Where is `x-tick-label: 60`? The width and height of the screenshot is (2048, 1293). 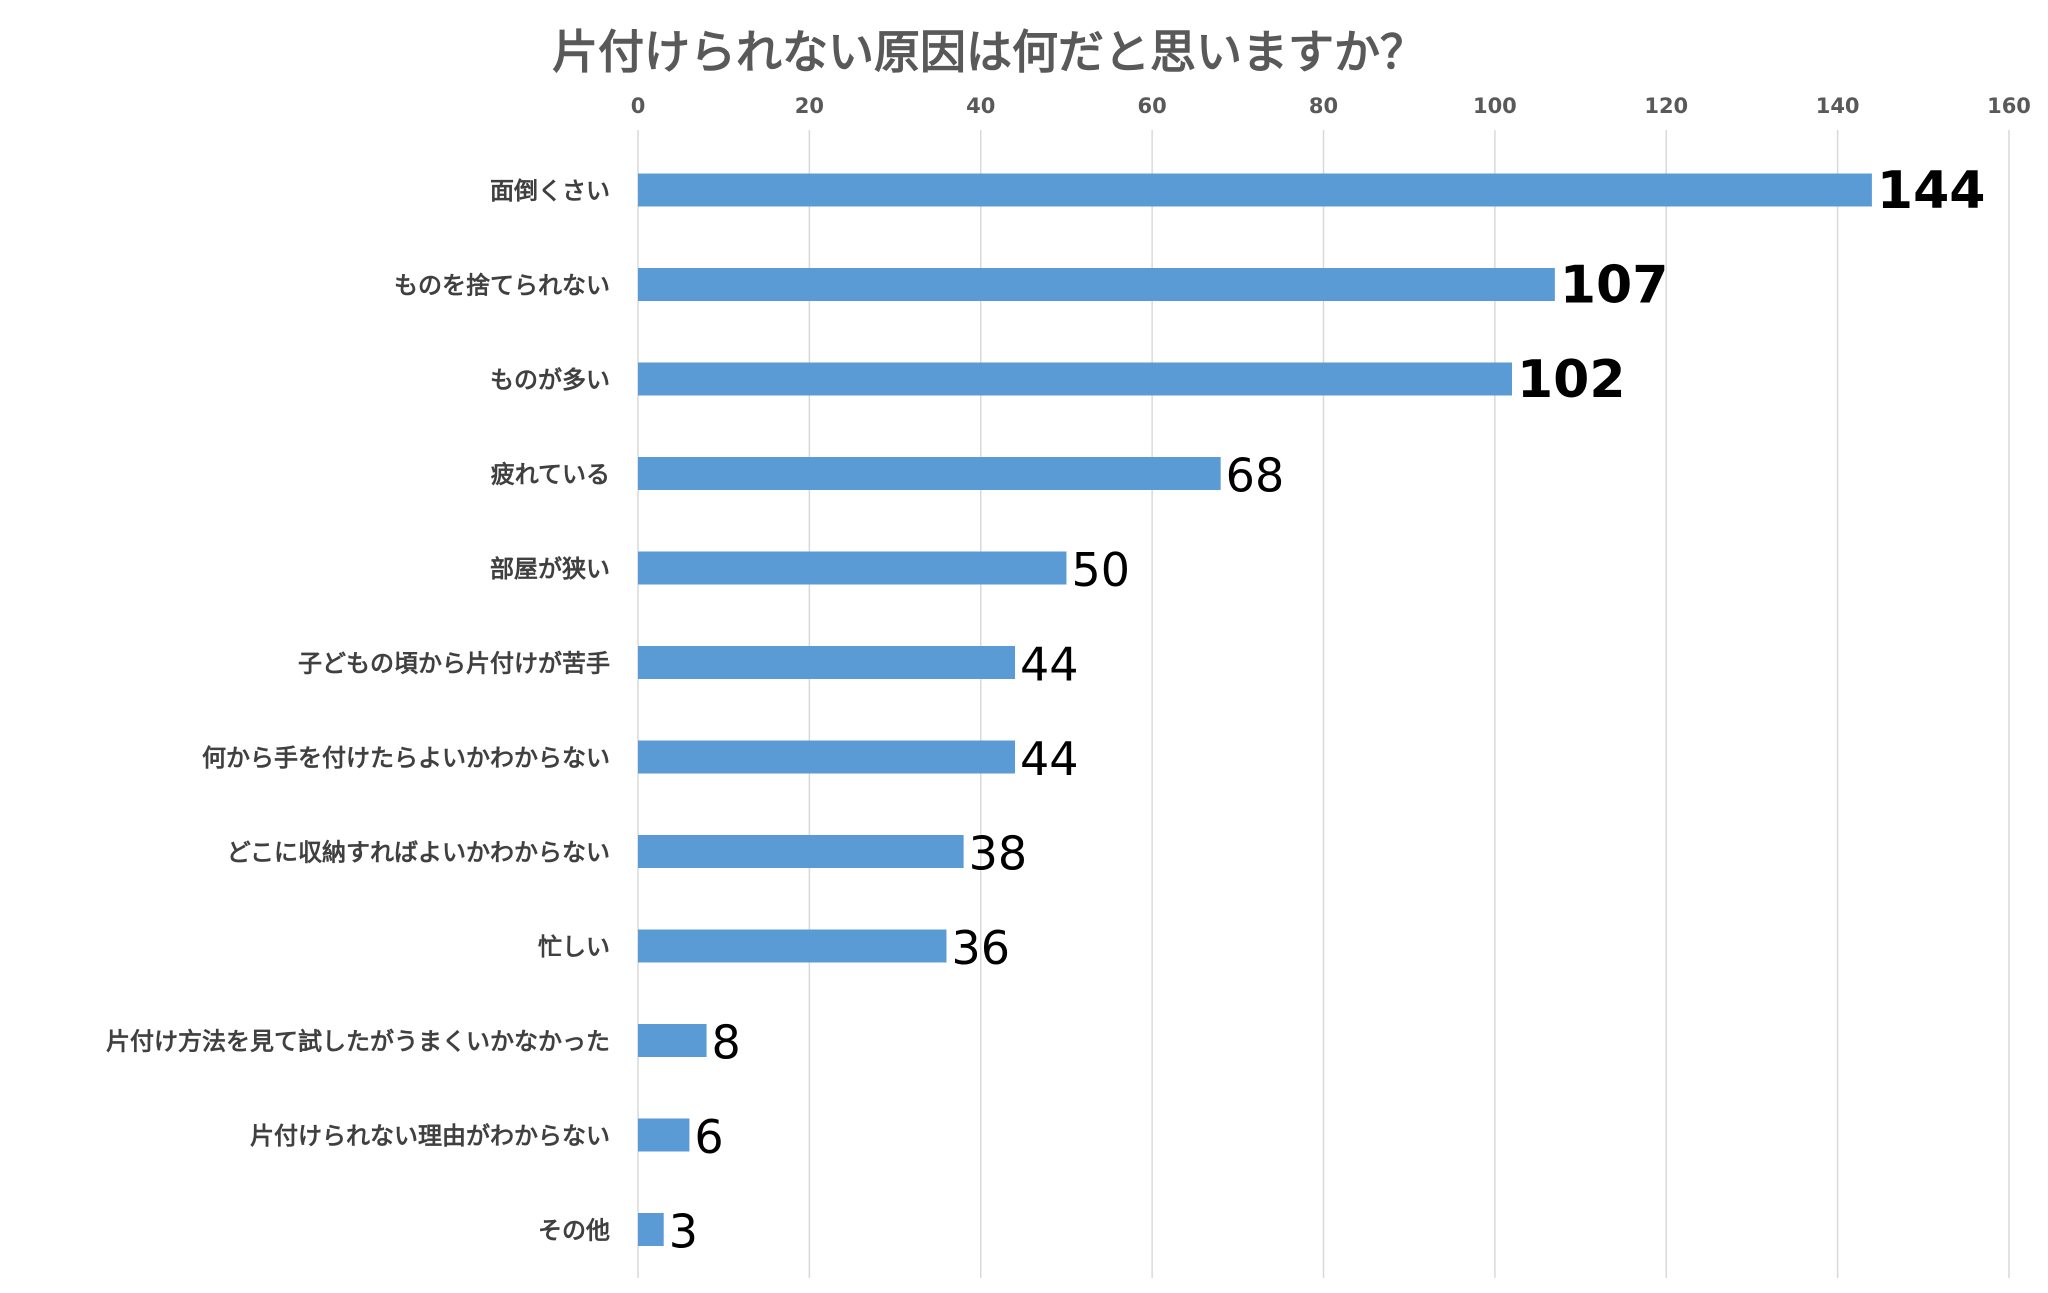
x-tick-label: 60 is located at coordinates (1152, 106).